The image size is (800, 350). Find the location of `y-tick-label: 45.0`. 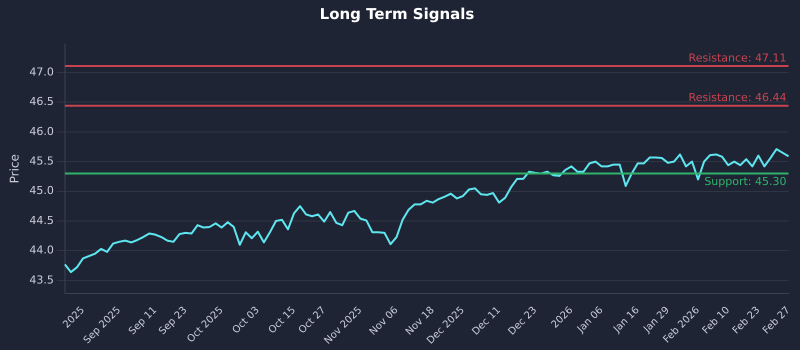

y-tick-label: 45.0 is located at coordinates (41, 191).